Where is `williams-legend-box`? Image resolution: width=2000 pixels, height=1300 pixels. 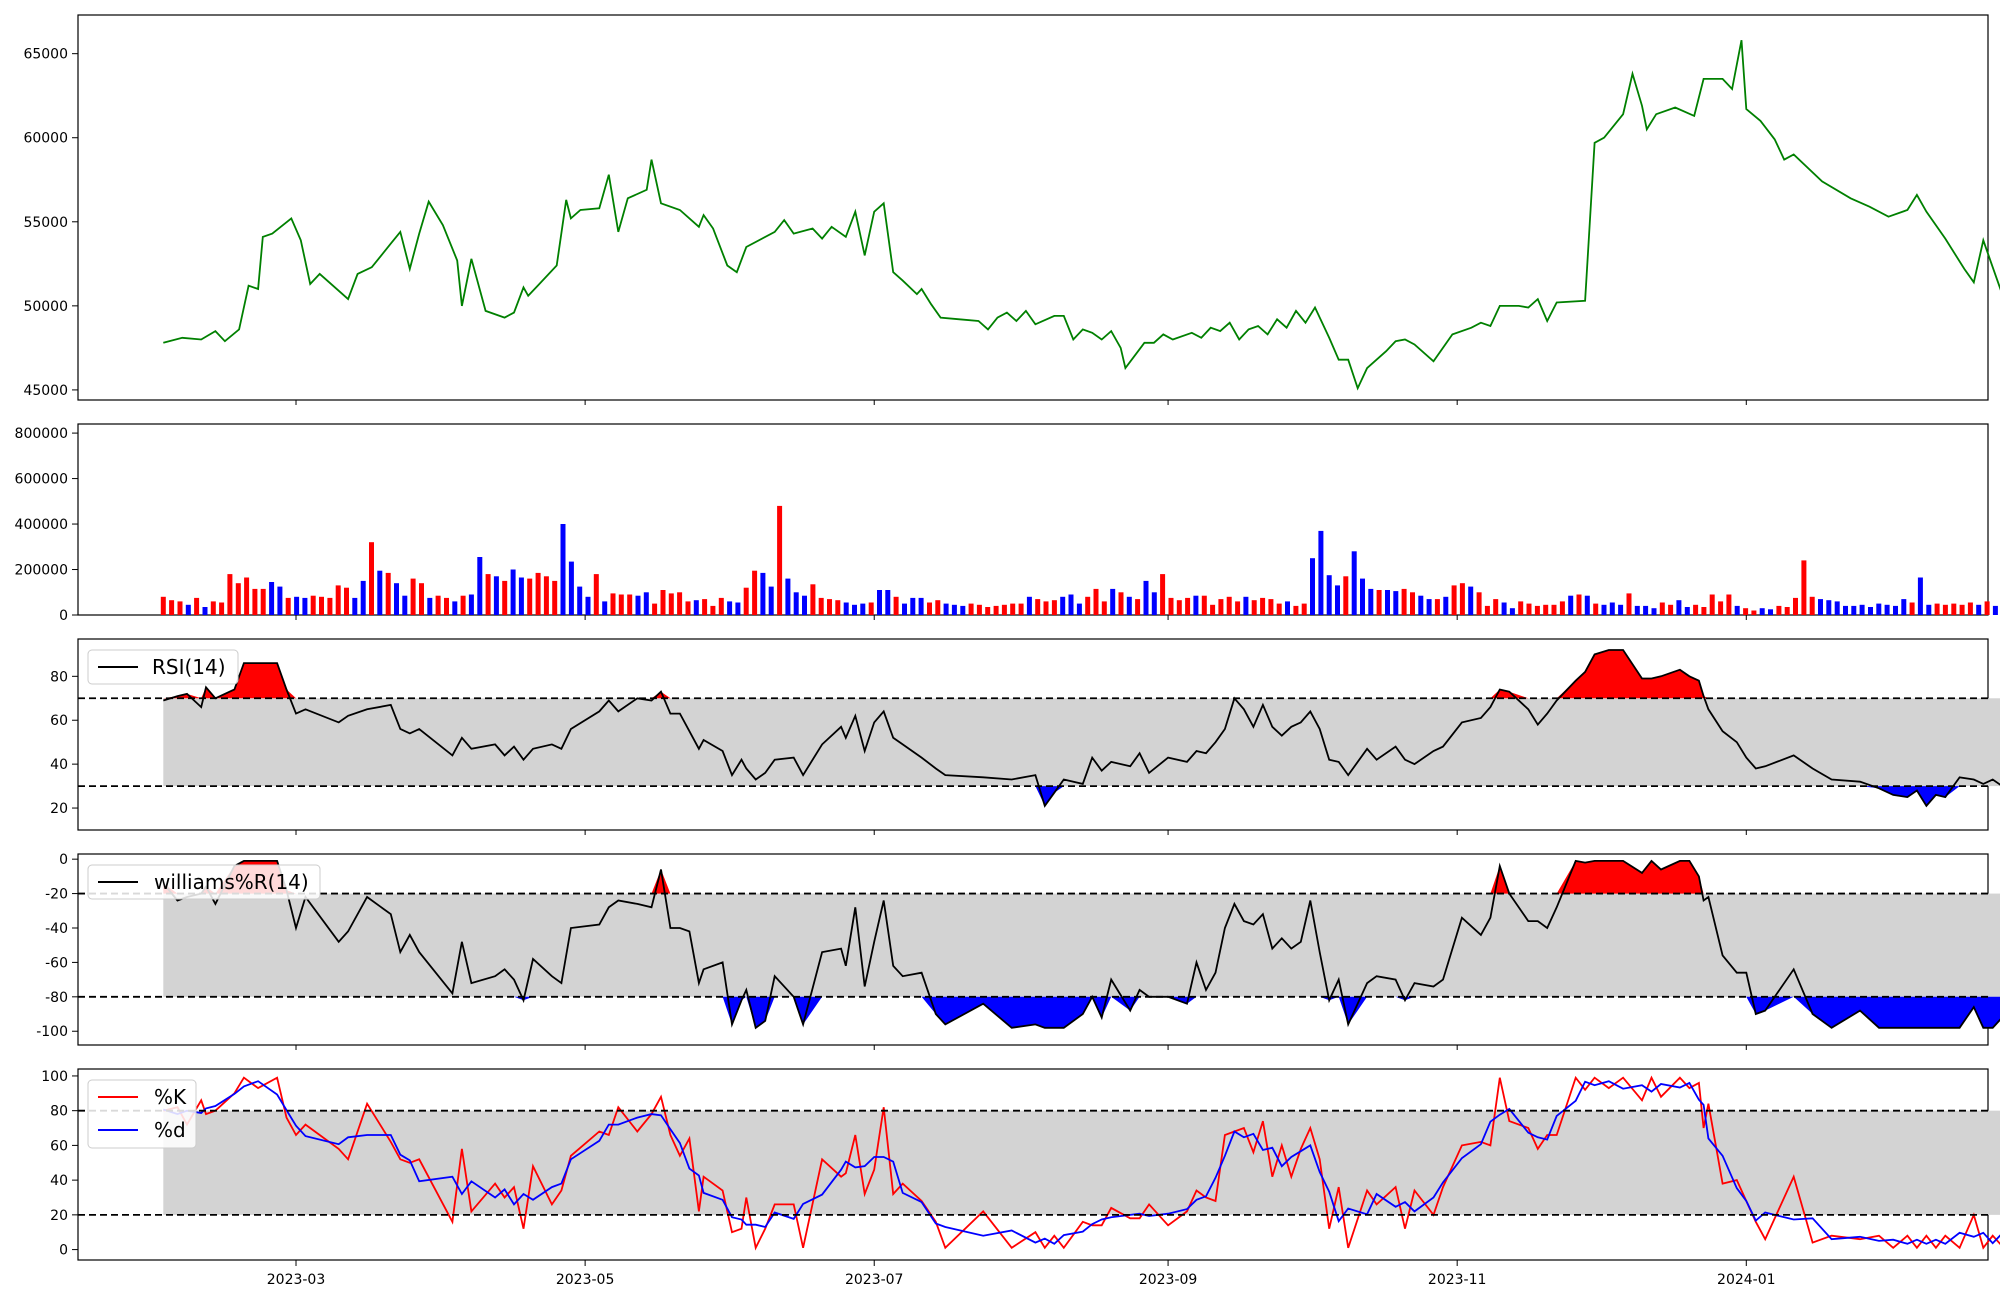 williams-legend-box is located at coordinates (204, 882).